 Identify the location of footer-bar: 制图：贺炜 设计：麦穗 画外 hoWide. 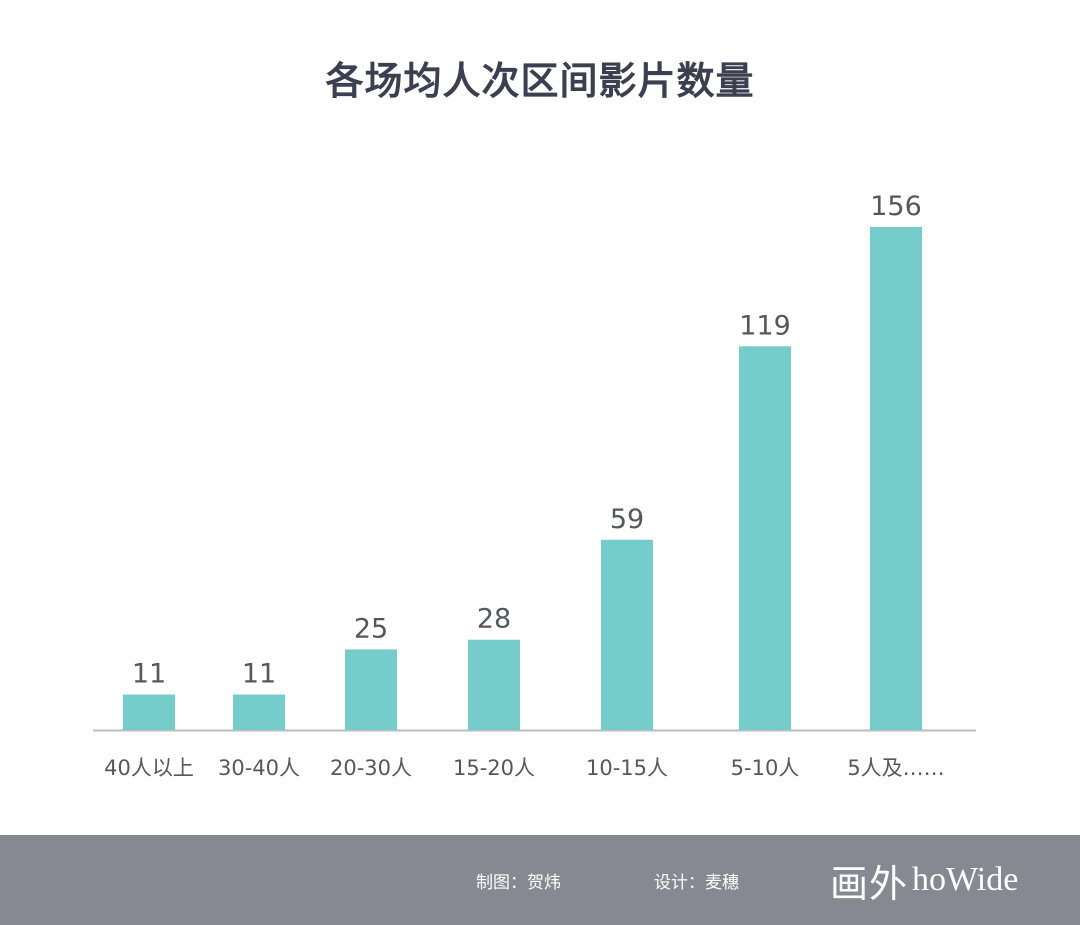
(540, 880).